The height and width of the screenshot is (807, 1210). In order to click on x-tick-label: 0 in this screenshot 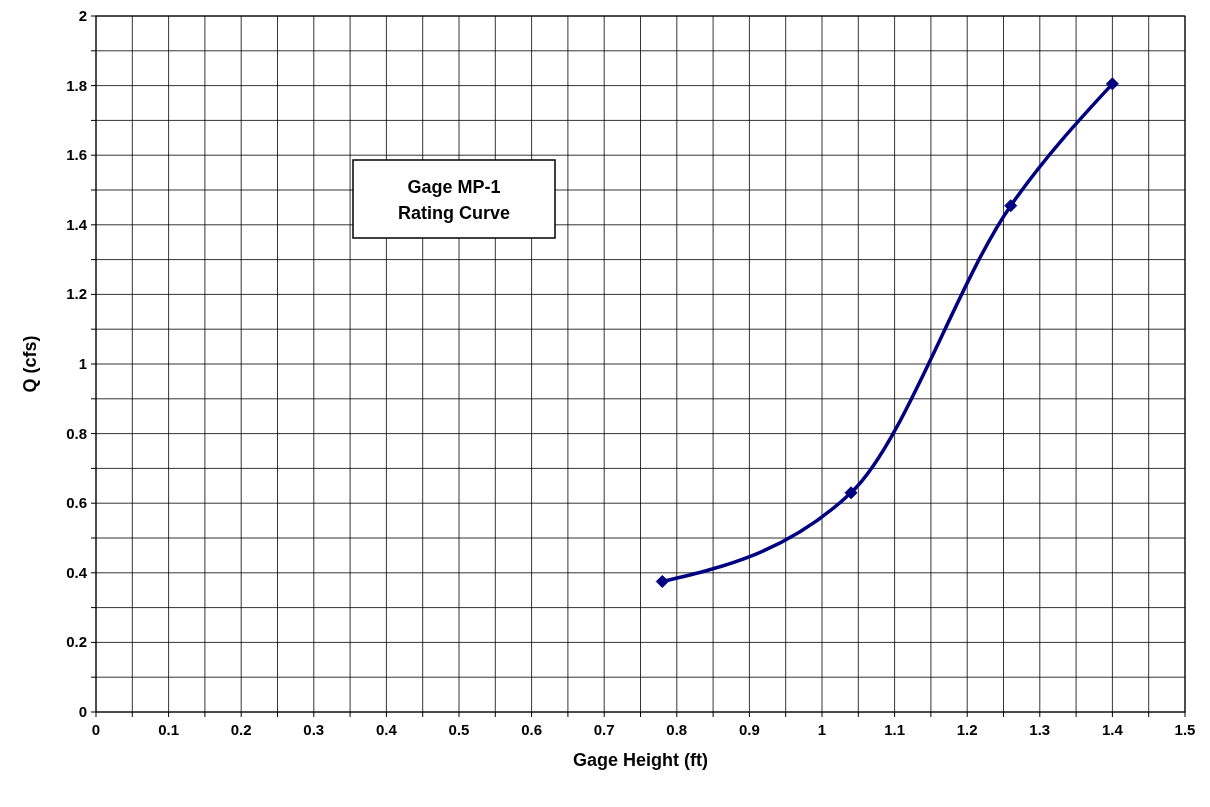, I will do `click(96, 729)`.